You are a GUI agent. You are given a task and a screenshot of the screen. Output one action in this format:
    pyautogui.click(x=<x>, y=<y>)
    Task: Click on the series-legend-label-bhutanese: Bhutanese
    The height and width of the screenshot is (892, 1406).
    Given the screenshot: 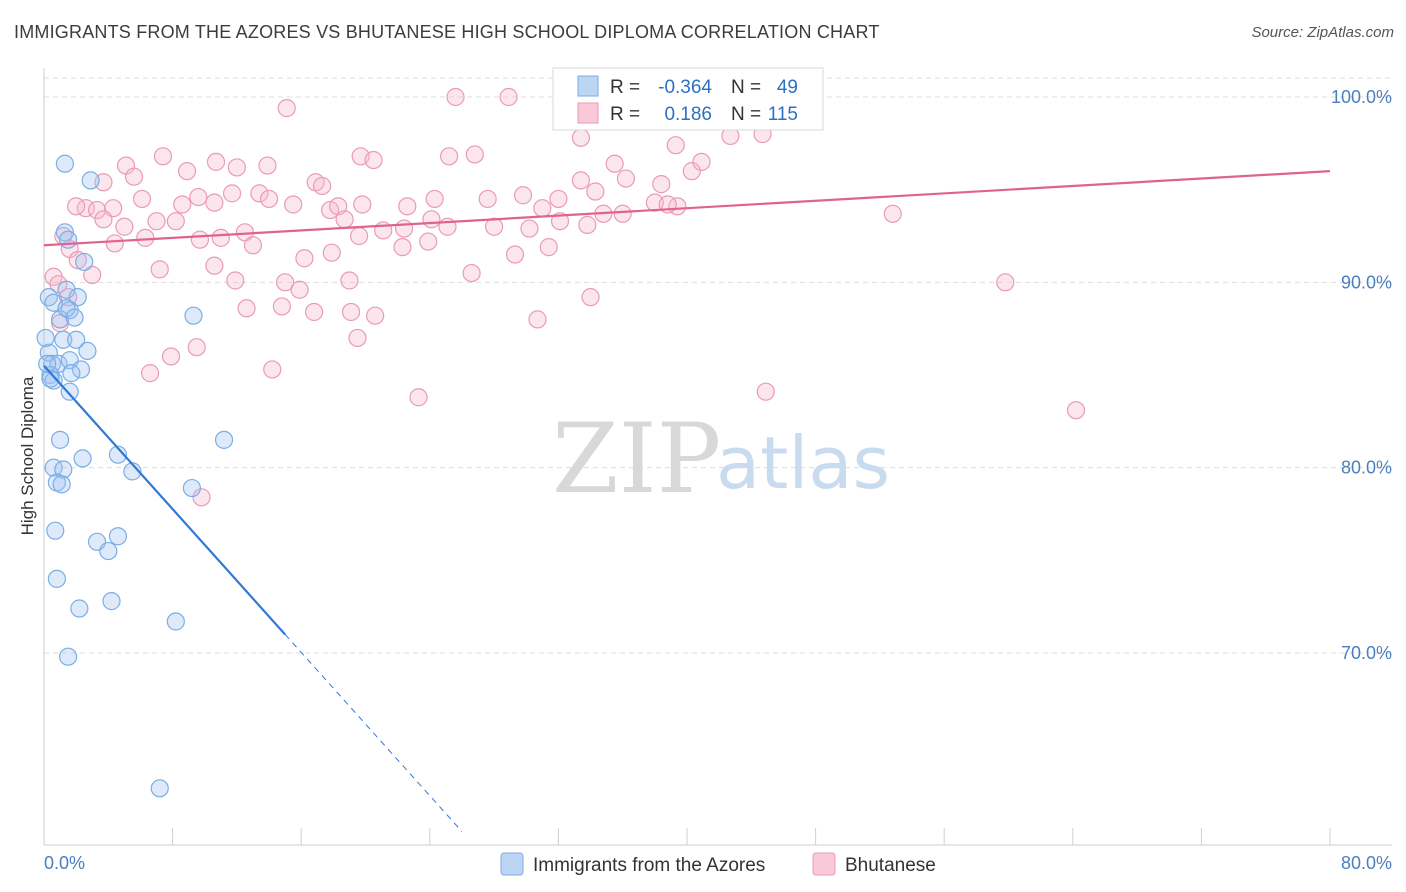 What is the action you would take?
    pyautogui.click(x=890, y=865)
    